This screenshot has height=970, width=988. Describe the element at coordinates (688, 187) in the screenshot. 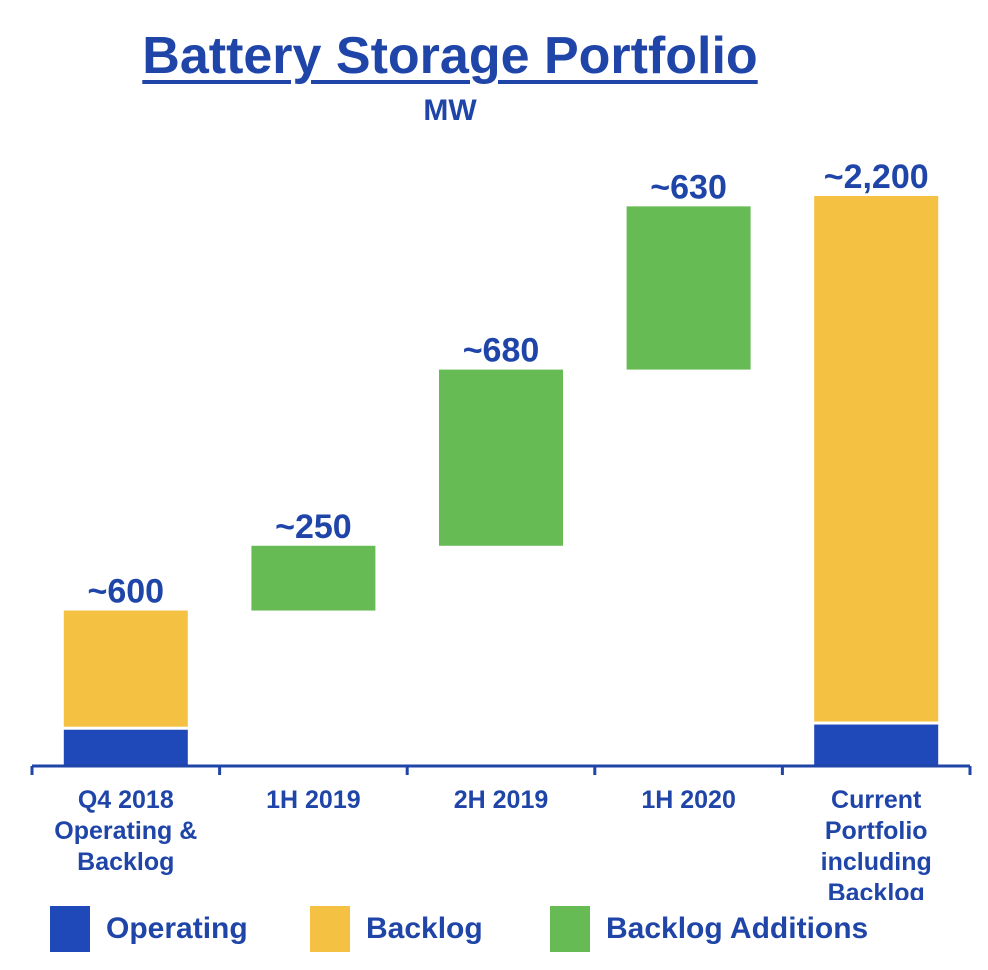

I see `data-label-3: ~630` at that location.